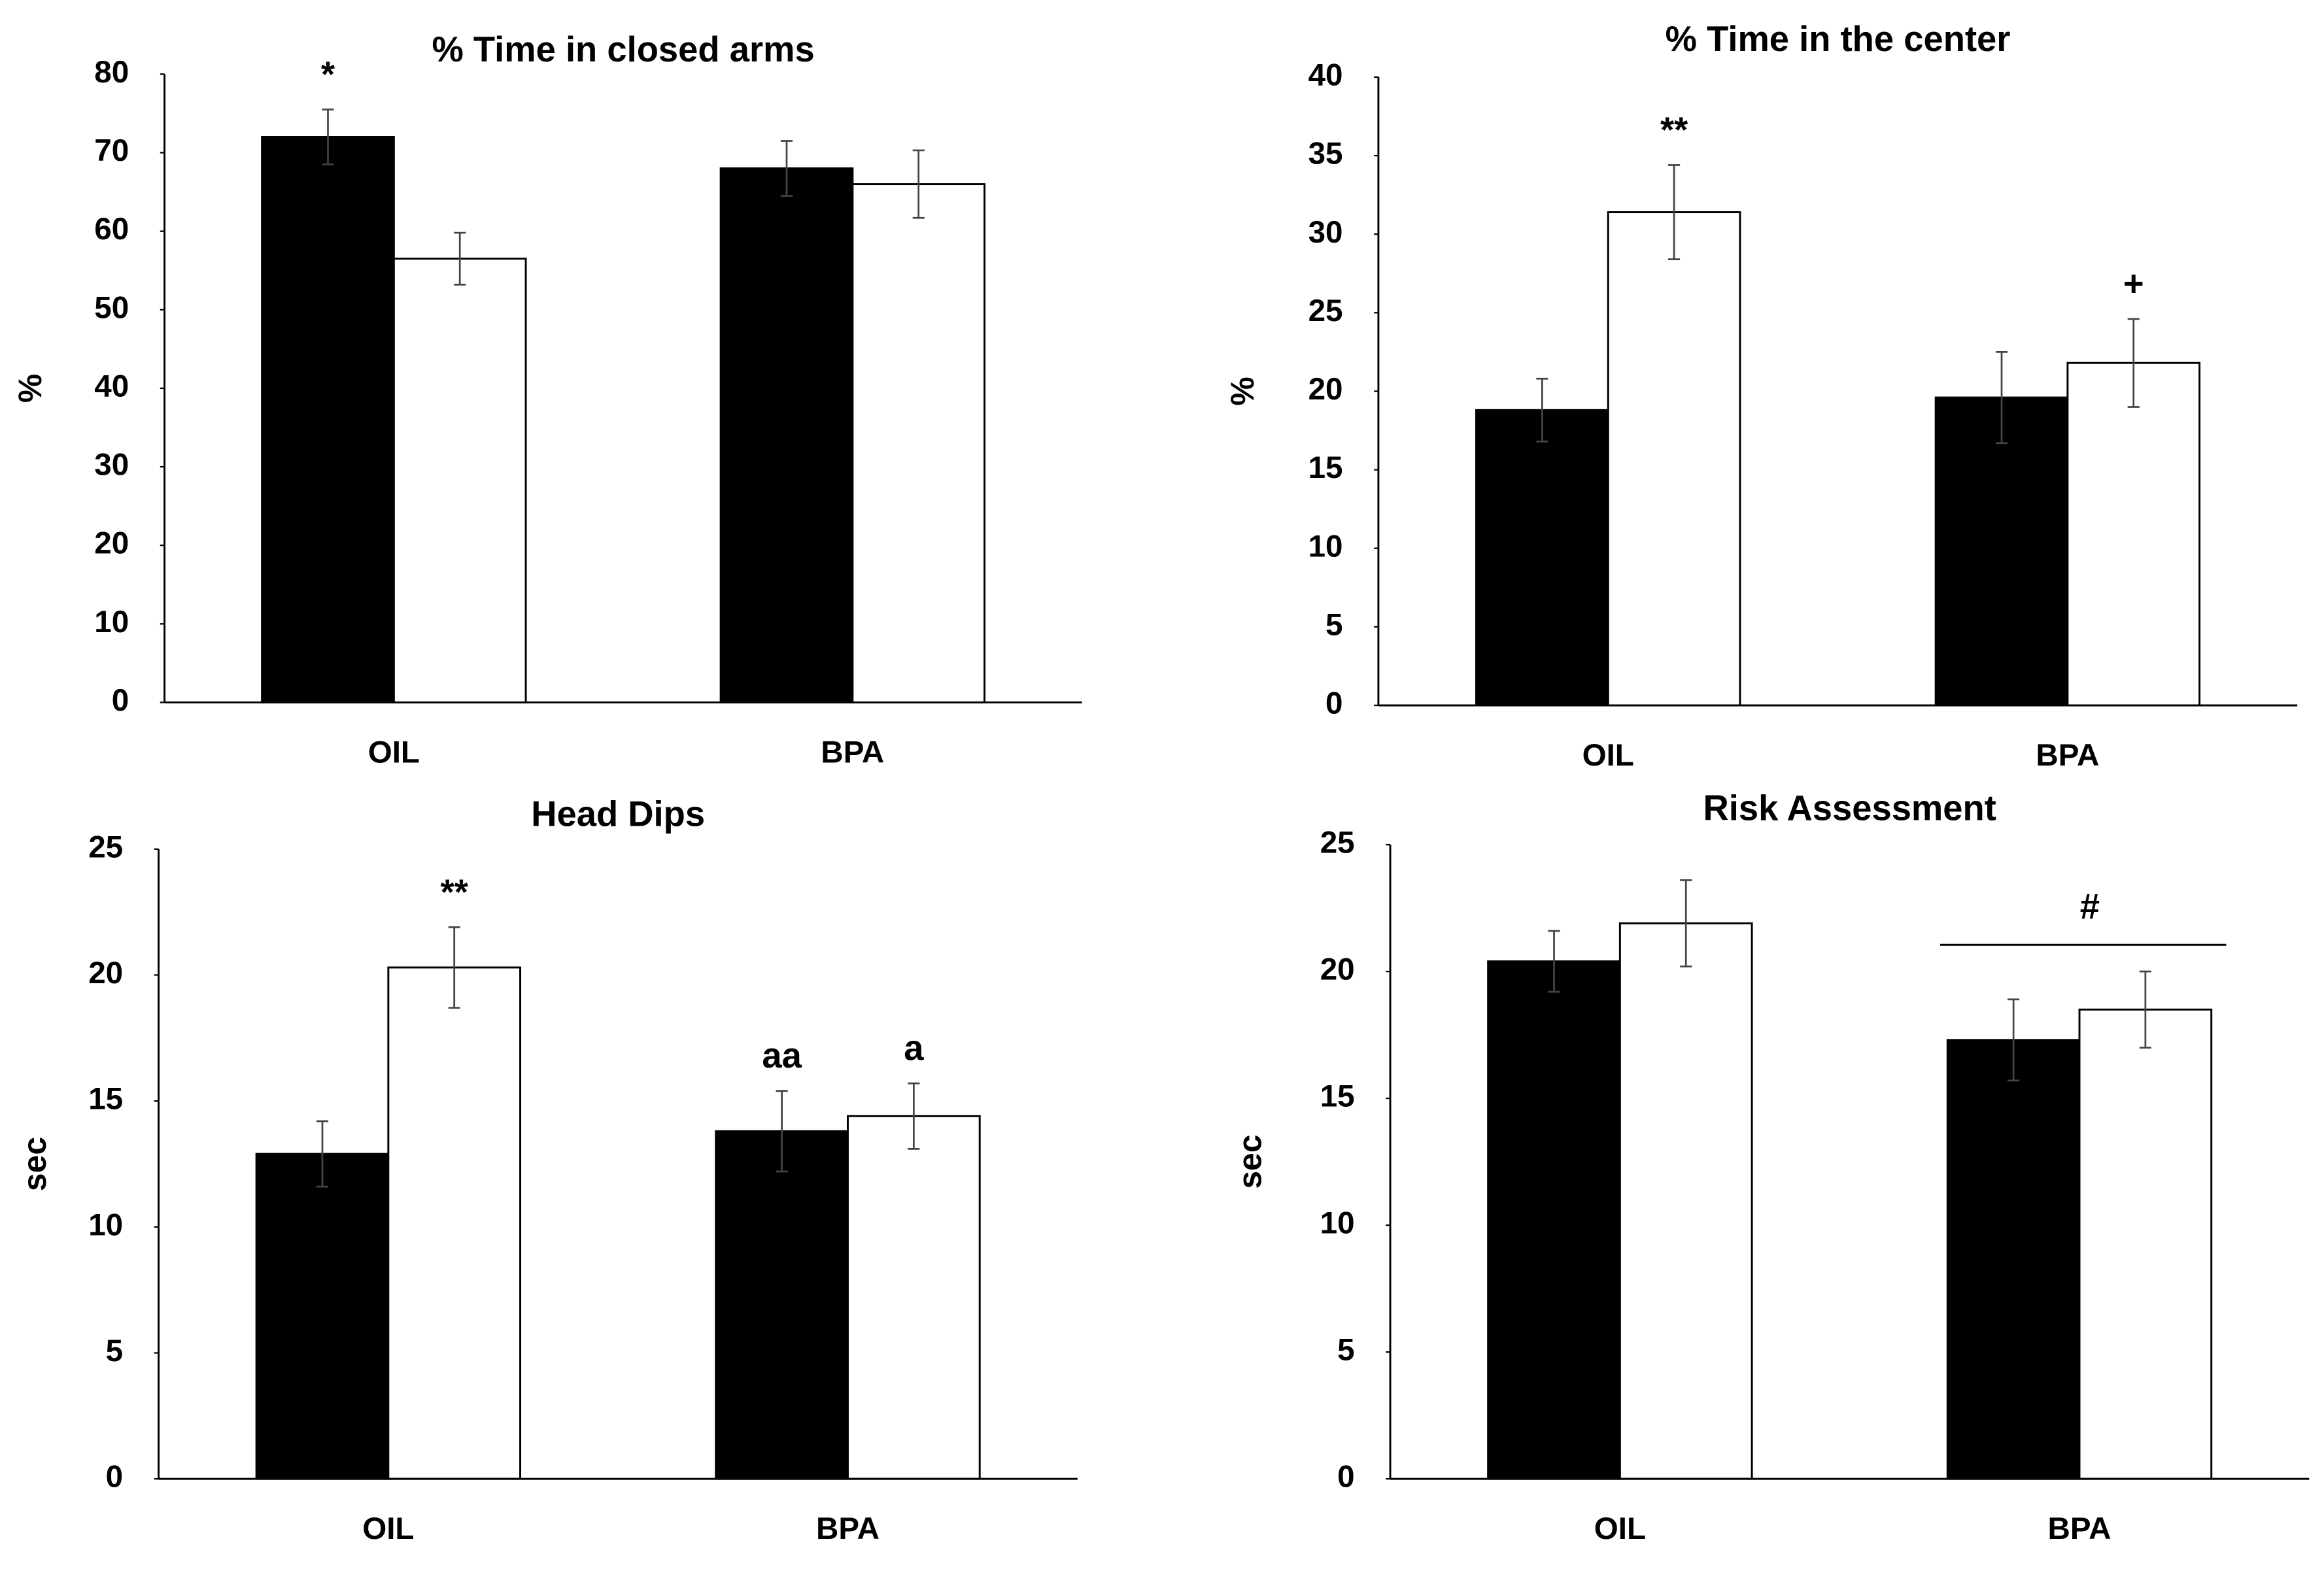 The width and height of the screenshot is (2324, 1569). I want to click on chart-title: % Time in the center, so click(1838, 39).